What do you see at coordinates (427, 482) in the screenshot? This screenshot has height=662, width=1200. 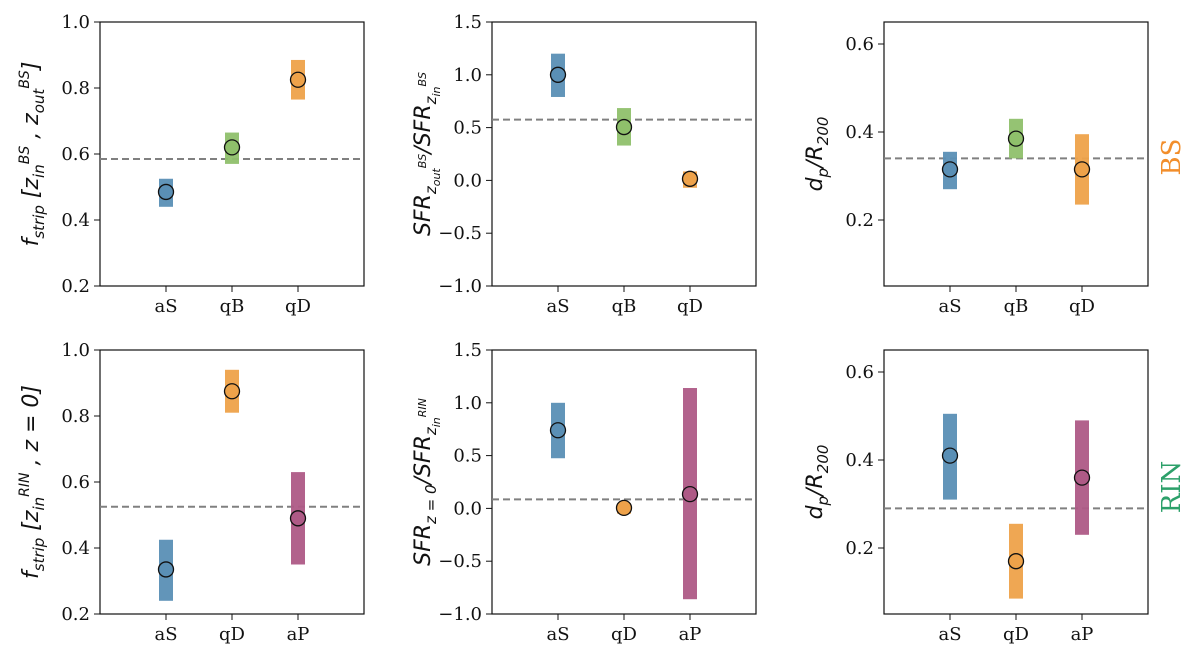 I see `y-axis-label: SFRz = 0/SFRzinRIN` at bounding box center [427, 482].